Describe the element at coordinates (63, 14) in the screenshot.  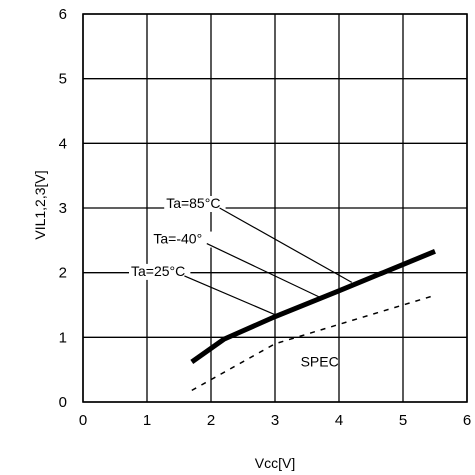
I see `y-tick-label-6: 6` at that location.